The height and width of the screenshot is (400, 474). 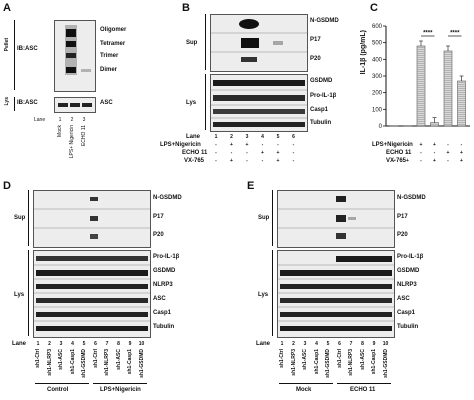 I want to click on d-cond-6: sh1-Ctrl, so click(x=95, y=358).